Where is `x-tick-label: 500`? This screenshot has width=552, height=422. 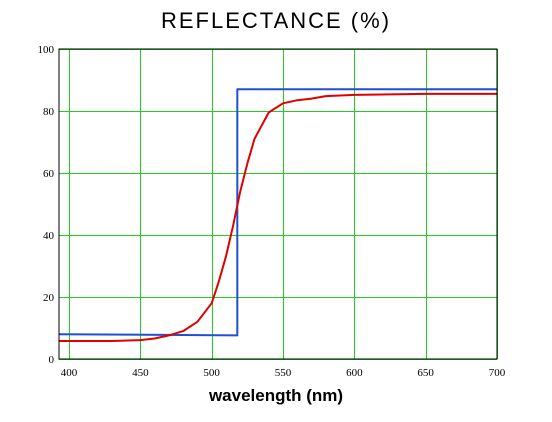
x-tick-label: 500 is located at coordinates (211, 373).